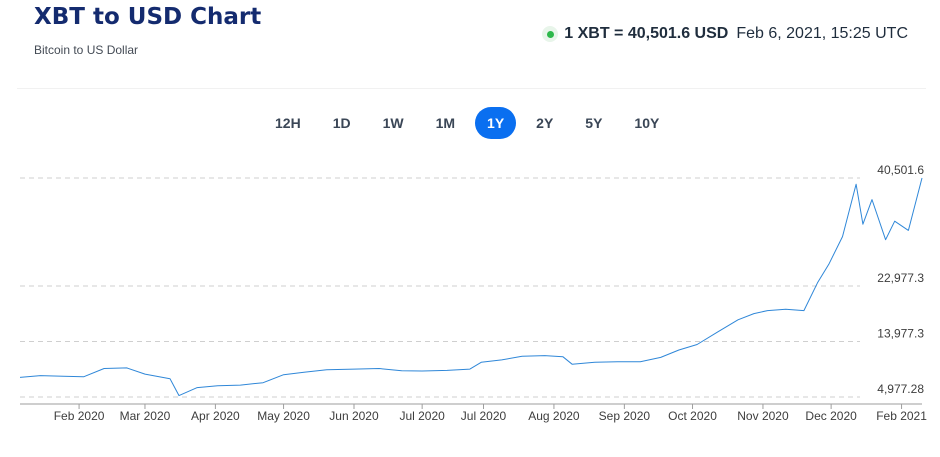 This screenshot has width=940, height=457. What do you see at coordinates (79, 416) in the screenshot?
I see `x-tick-label: Feb 2020` at bounding box center [79, 416].